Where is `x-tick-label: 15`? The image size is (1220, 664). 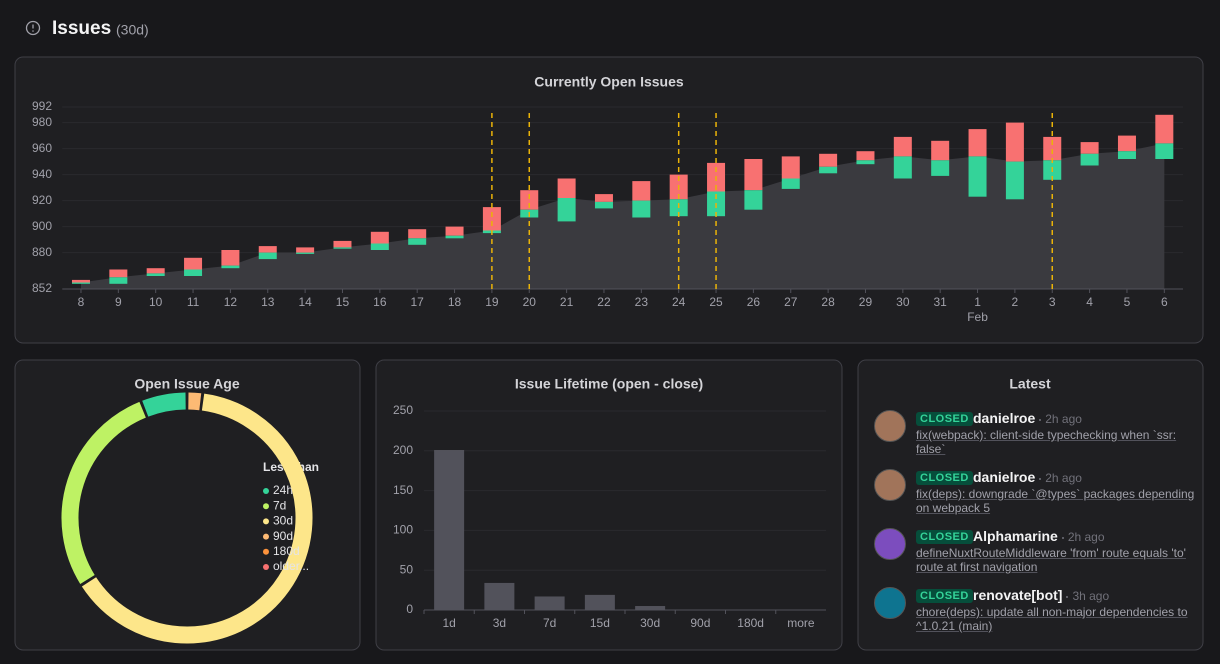 x-tick-label: 15 is located at coordinates (343, 302).